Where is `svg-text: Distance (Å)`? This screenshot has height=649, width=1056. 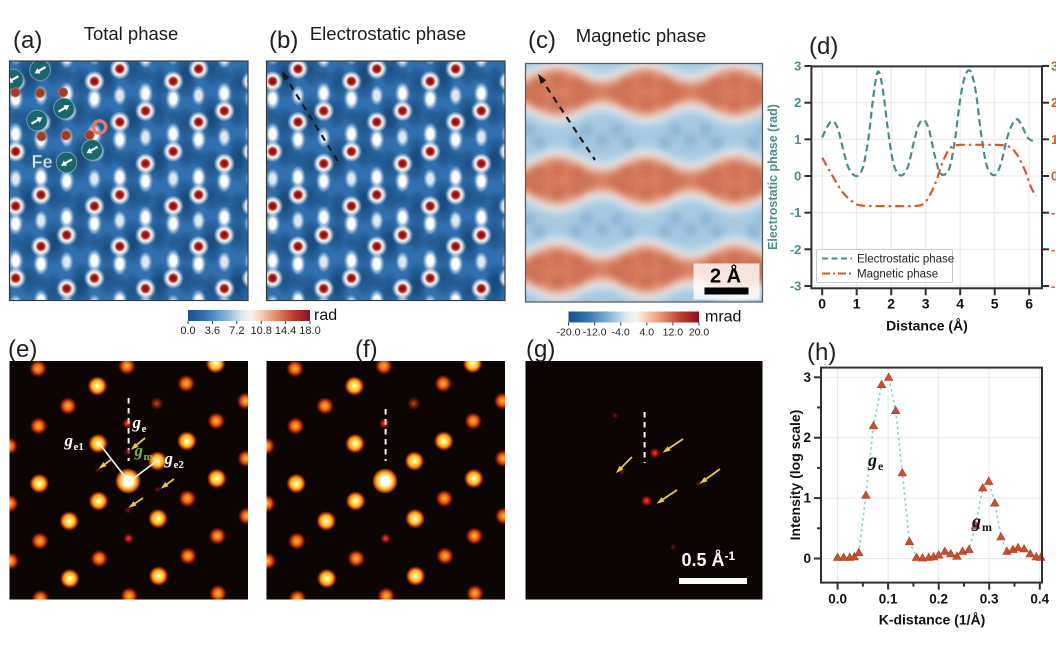 svg-text: Distance (Å) is located at coordinates (927, 325).